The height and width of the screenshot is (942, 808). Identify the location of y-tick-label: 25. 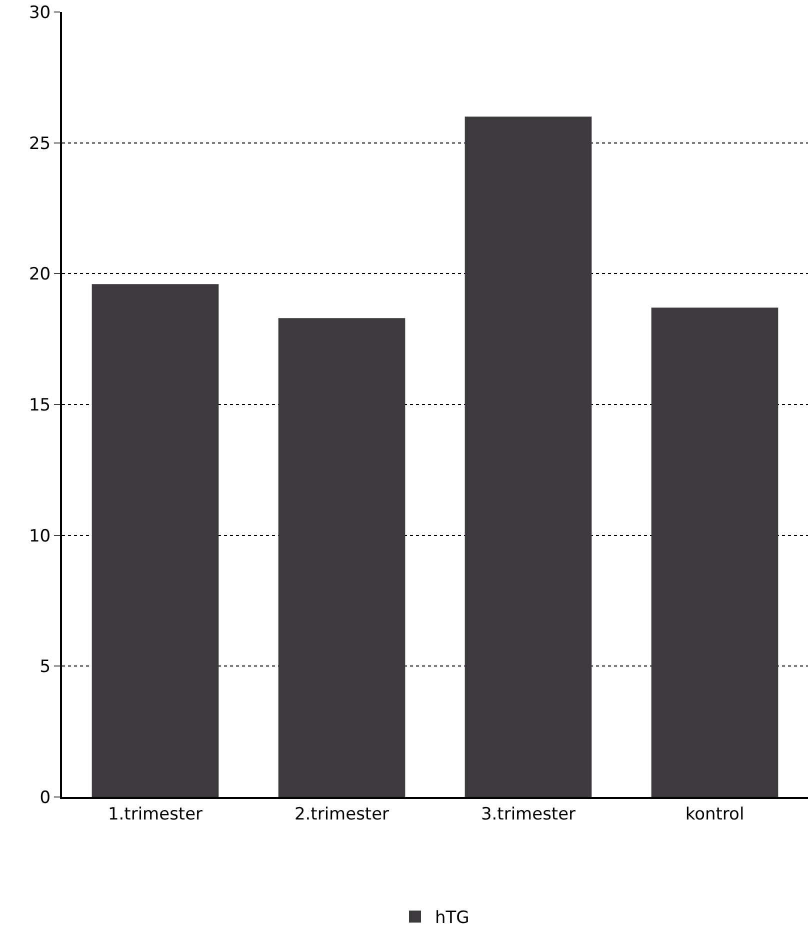
(39, 144).